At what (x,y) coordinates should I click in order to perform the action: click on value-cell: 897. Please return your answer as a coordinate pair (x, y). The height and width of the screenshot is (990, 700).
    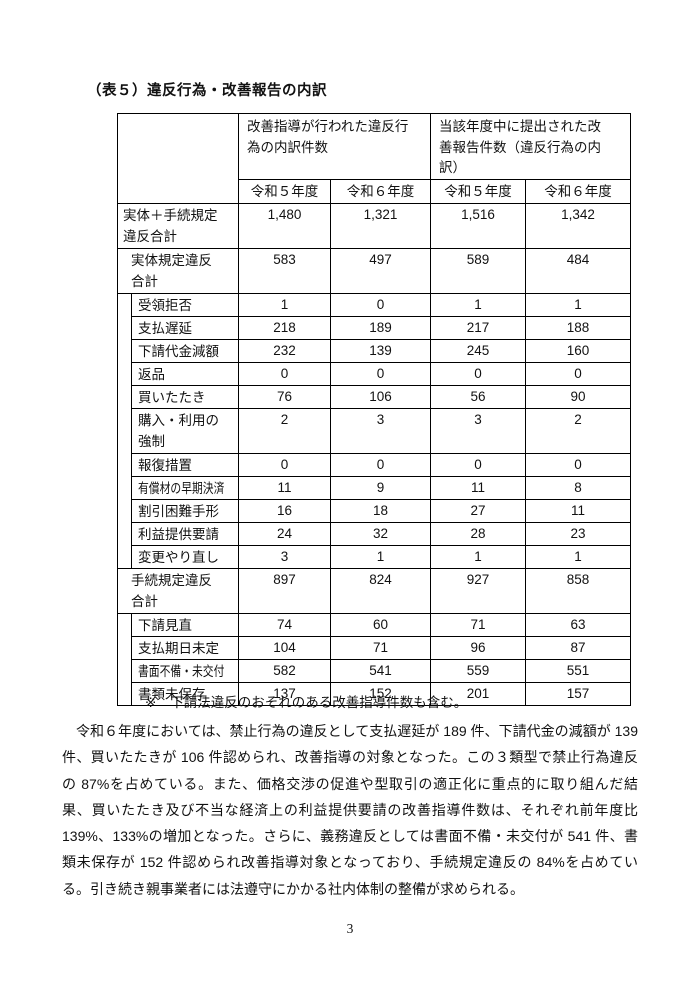
    Looking at the image, I should click on (284, 590).